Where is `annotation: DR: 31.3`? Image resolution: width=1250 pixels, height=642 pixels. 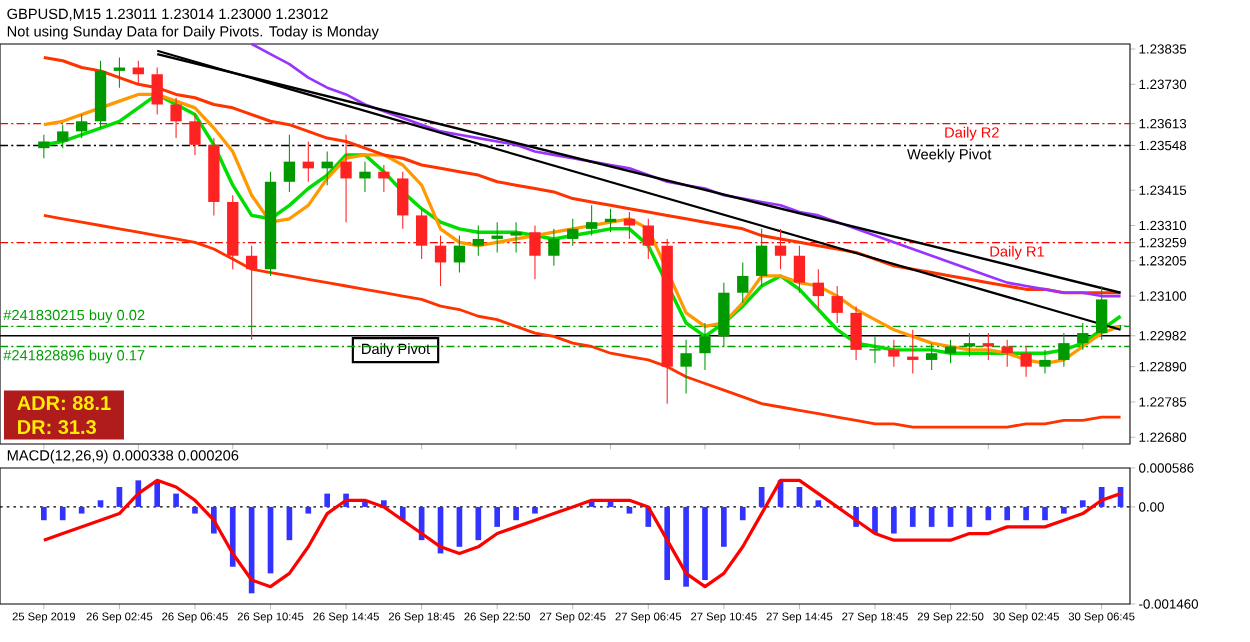
annotation: DR: 31.3 is located at coordinates (57, 427).